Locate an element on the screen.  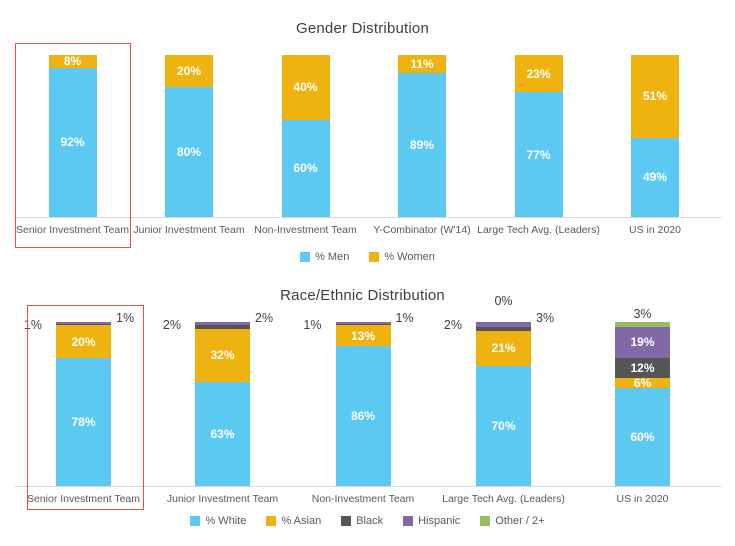
stacked-bar: 8% 92% is located at coordinates (72, 135).